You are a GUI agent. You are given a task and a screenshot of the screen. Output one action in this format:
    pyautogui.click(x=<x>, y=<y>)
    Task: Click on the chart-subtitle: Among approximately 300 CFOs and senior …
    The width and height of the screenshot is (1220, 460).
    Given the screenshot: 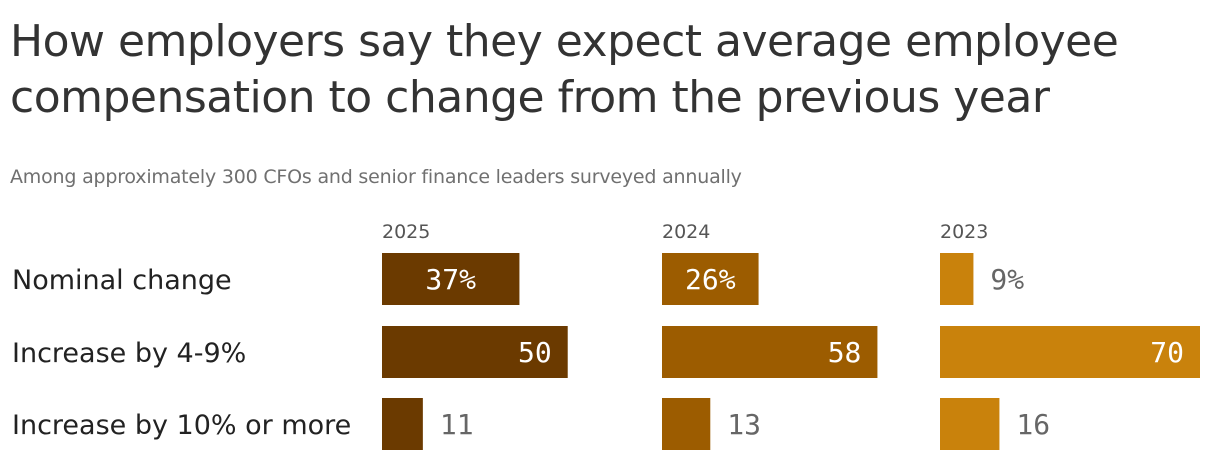 What is the action you would take?
    pyautogui.click(x=376, y=177)
    